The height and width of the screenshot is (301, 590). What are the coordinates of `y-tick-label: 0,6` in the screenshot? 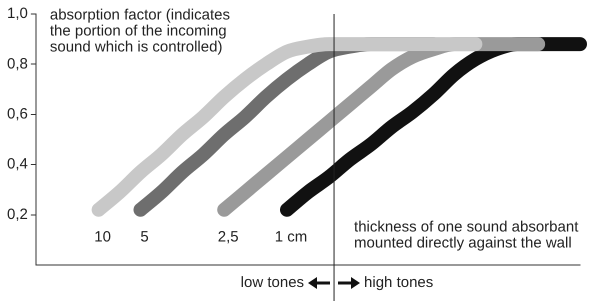 It's located at (17, 114).